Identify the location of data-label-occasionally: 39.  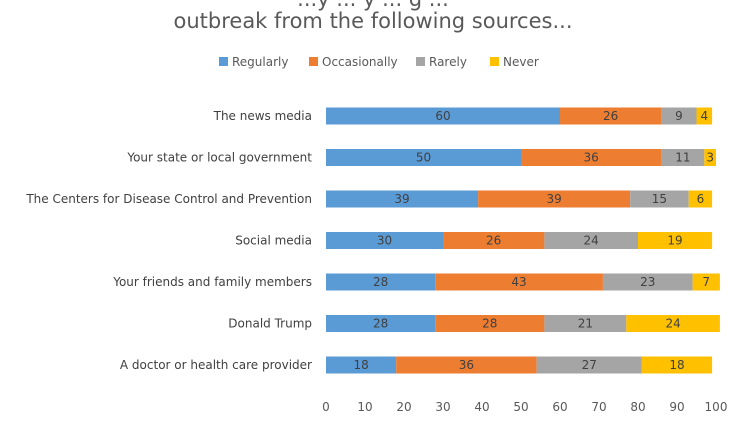
(554, 199).